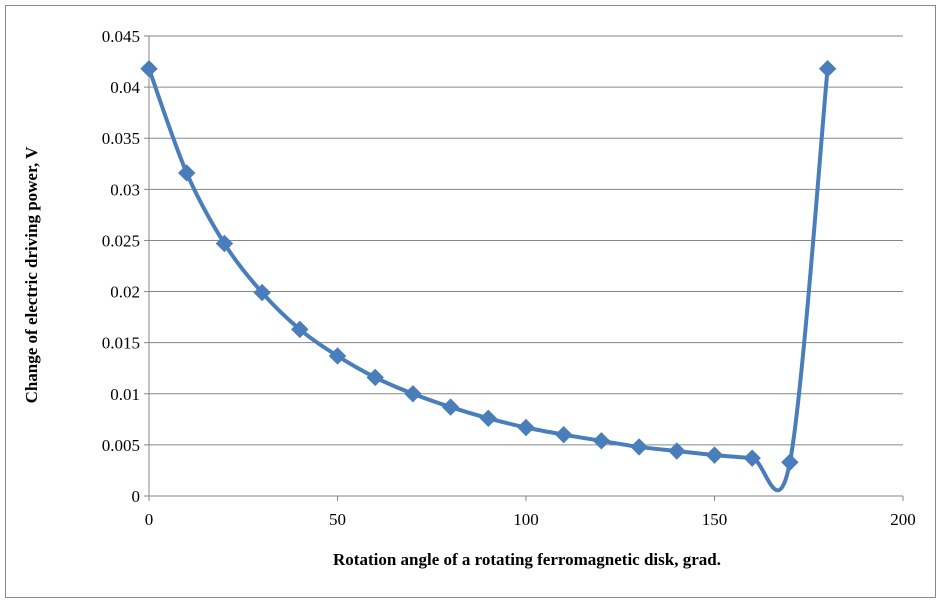  I want to click on y-axis-title: Change of electric driving power, V, so click(31, 275).